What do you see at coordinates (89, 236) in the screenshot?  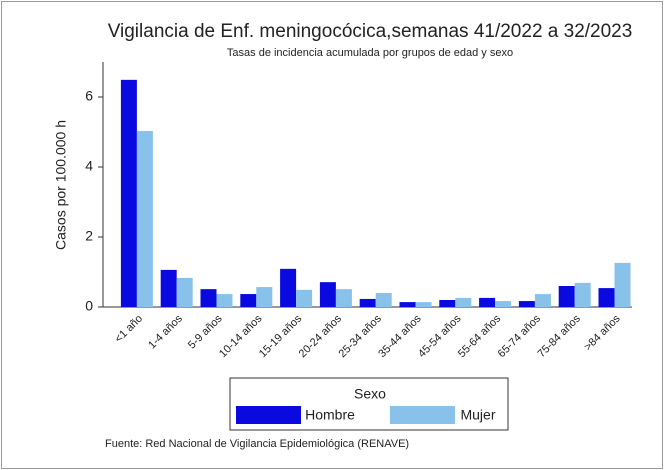 I see `y-tick-label: 2` at bounding box center [89, 236].